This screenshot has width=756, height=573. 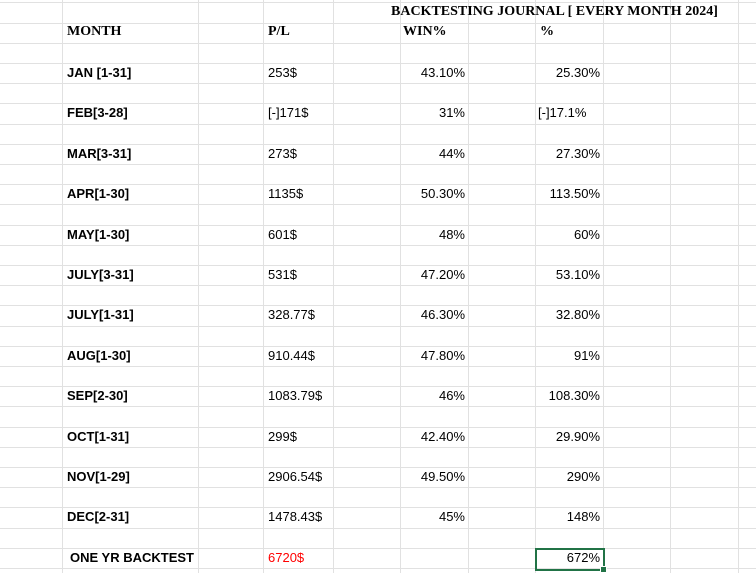 What do you see at coordinates (286, 193) in the screenshot?
I see `pl-cell: 1135$` at bounding box center [286, 193].